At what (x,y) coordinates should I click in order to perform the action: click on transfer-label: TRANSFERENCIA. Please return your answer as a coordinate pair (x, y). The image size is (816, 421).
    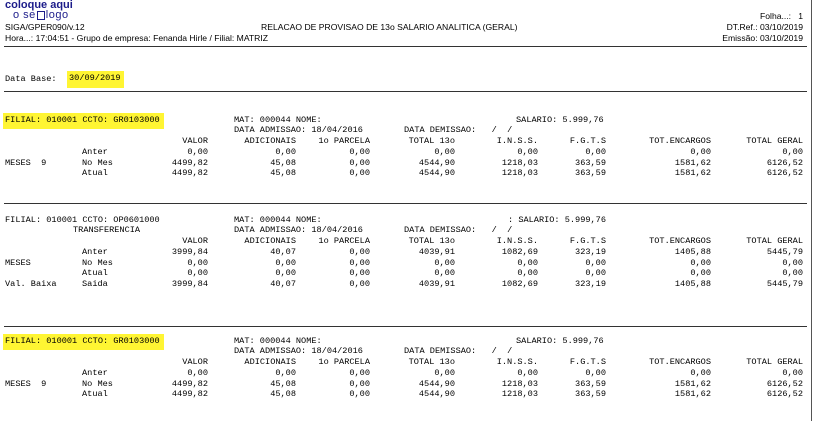
    Looking at the image, I should click on (107, 230).